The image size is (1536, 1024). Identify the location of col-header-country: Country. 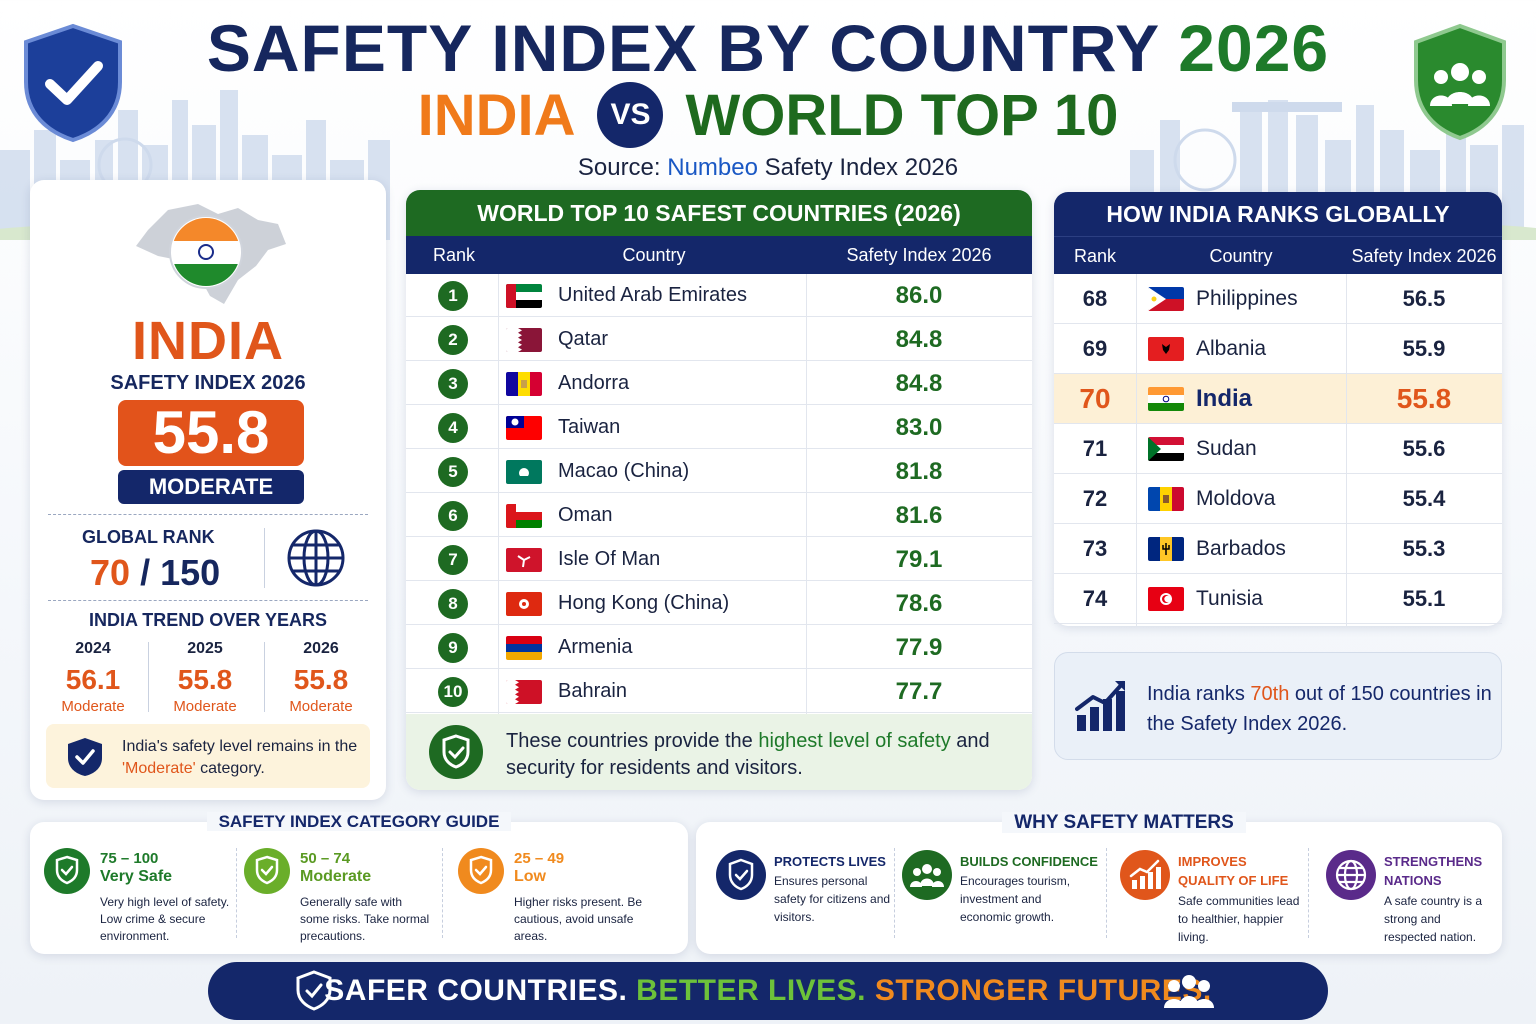
(1241, 256).